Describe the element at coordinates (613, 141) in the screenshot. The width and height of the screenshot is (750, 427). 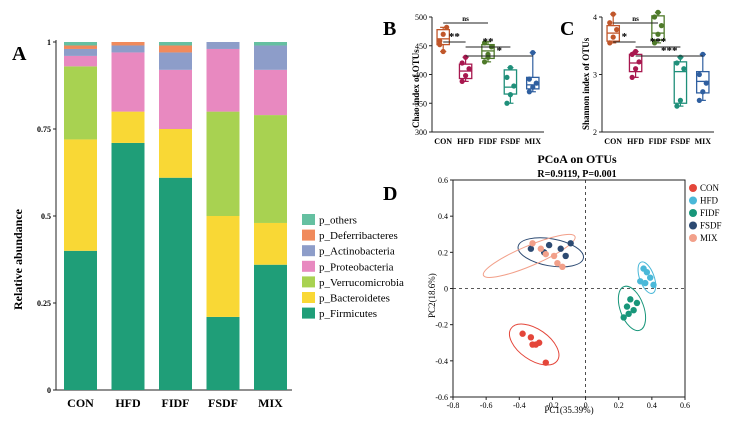
I see `box-category-label: CON` at that location.